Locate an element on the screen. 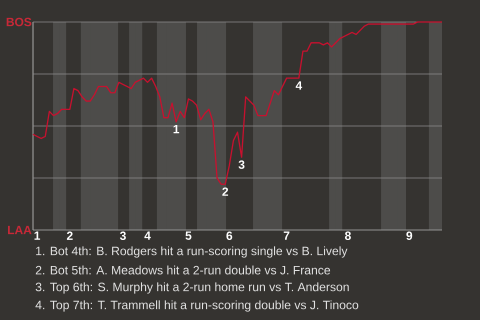 The height and width of the screenshot is (320, 480). x-tick-label: 1 is located at coordinates (37, 236).